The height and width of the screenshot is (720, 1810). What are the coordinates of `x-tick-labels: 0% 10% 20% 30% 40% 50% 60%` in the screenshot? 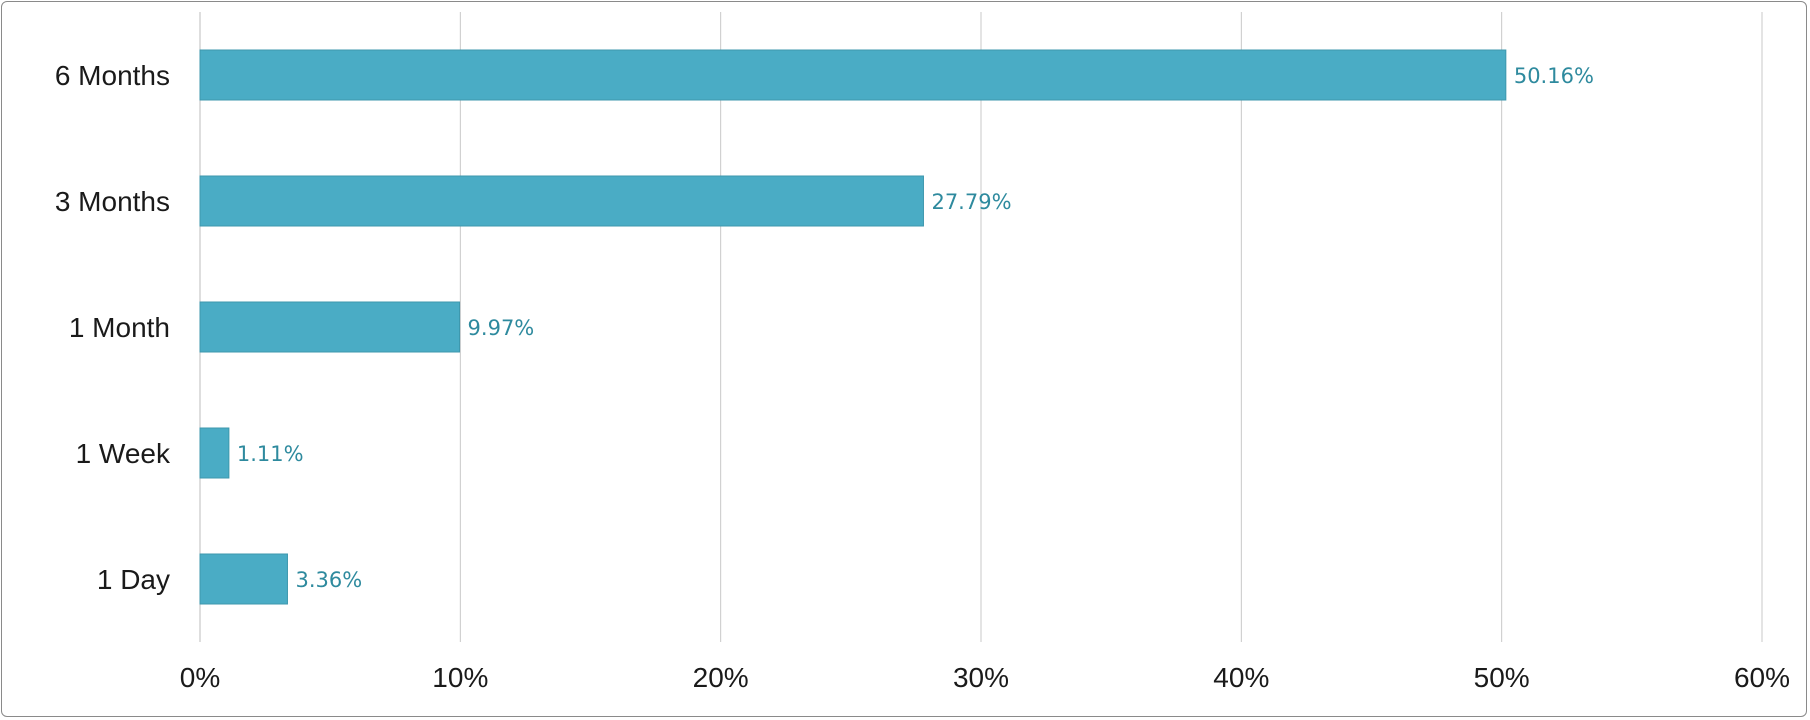 It's located at (985, 677).